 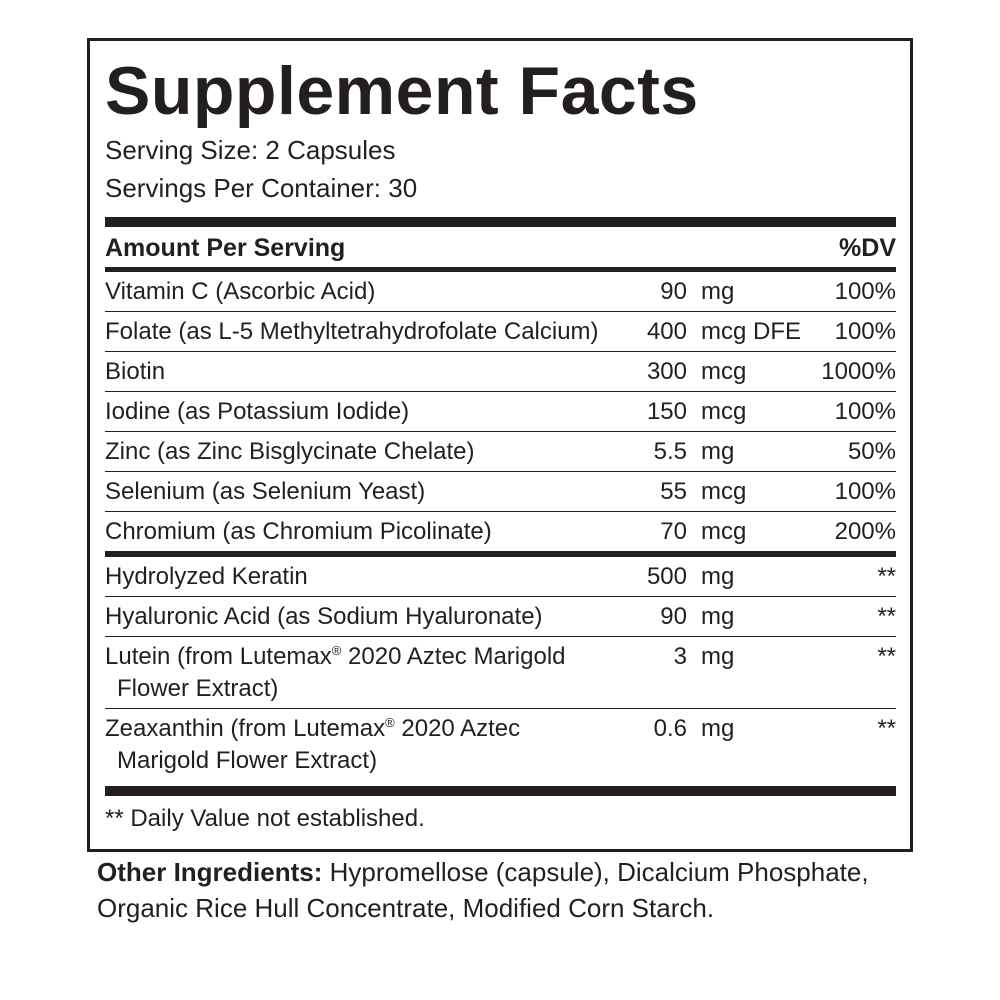 I want to click on amount: 400, so click(x=666, y=331).